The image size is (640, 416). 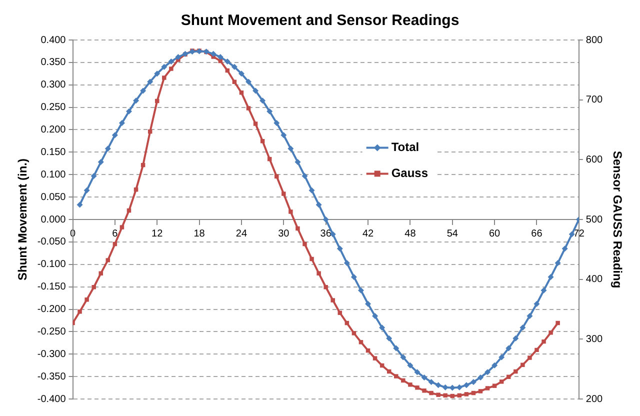 I want to click on x-tick-label: 60, so click(x=494, y=234).